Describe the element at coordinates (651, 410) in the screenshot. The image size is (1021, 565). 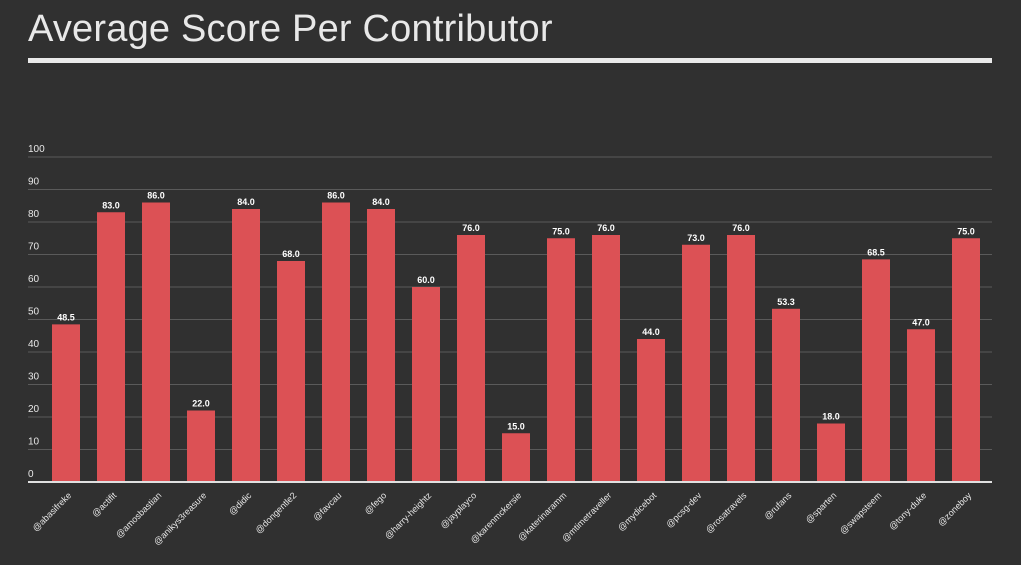
I see `bar-mydicebot` at that location.